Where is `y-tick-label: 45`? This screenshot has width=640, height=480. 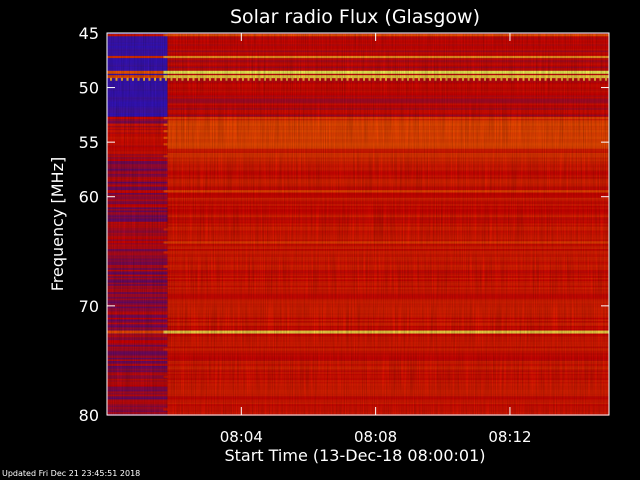
y-tick-label: 45 is located at coordinates (89, 33).